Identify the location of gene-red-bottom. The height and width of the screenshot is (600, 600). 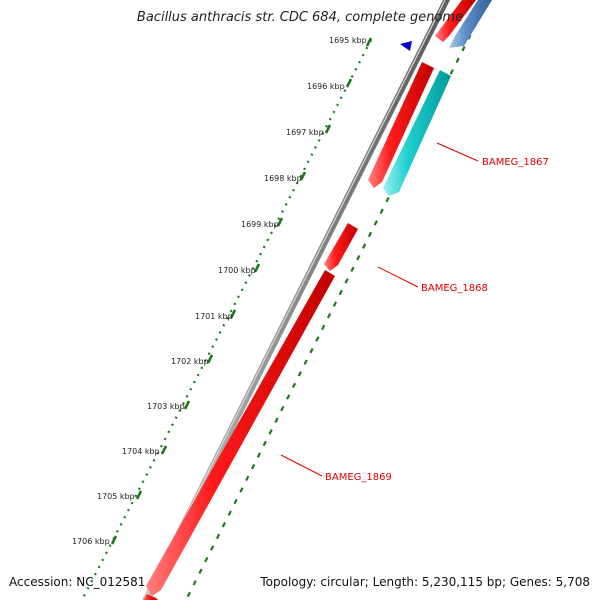
(150, 597).